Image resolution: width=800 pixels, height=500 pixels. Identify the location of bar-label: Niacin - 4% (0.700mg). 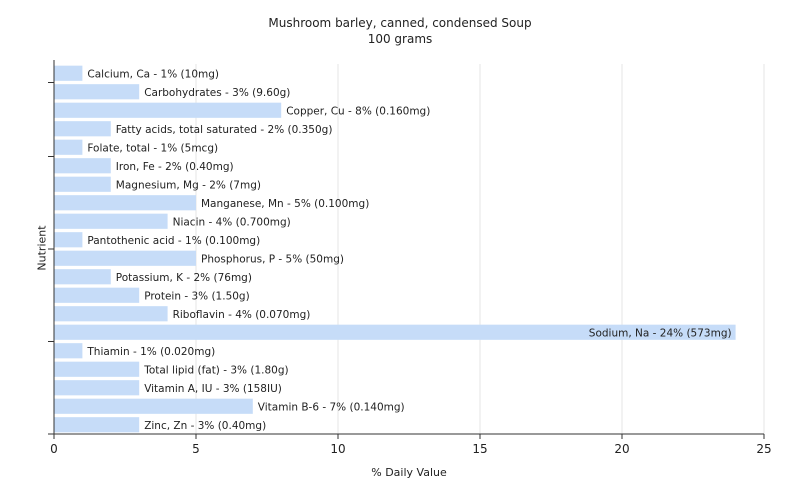
(232, 222).